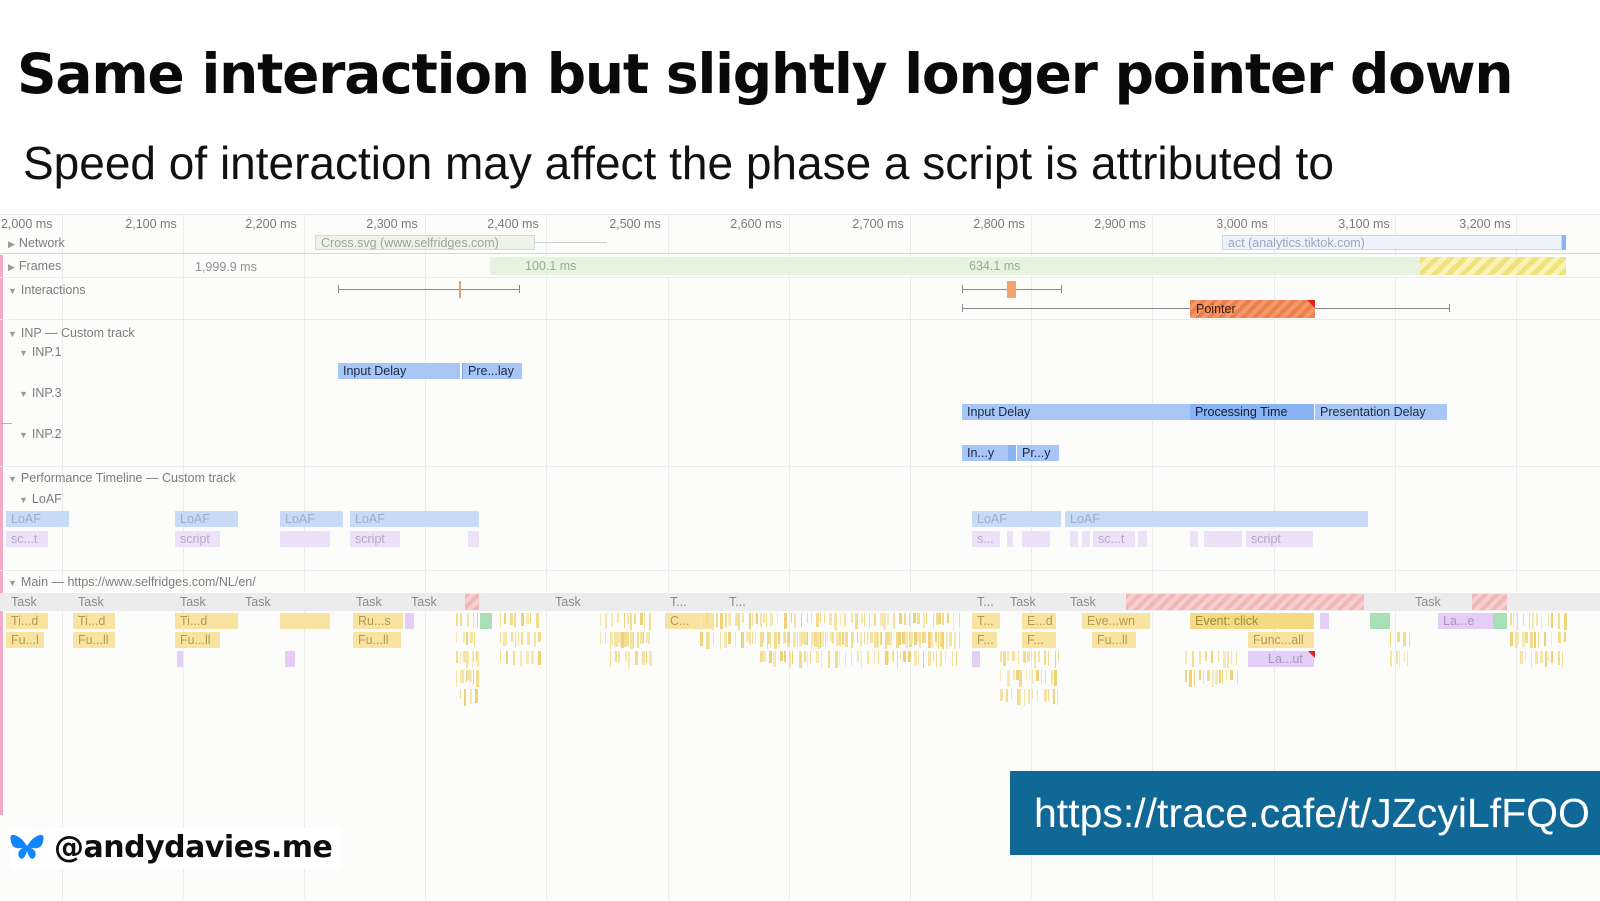  Describe the element at coordinates (1465, 621) in the screenshot. I see `flame-layout: La...e` at that location.